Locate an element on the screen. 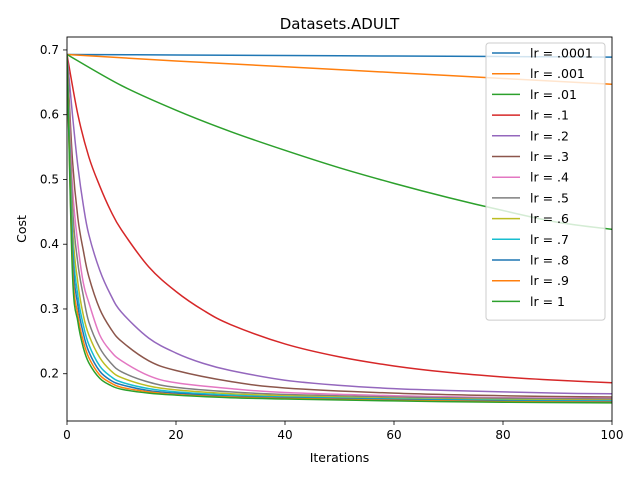  legend-label: lr = .9 is located at coordinates (549, 280).